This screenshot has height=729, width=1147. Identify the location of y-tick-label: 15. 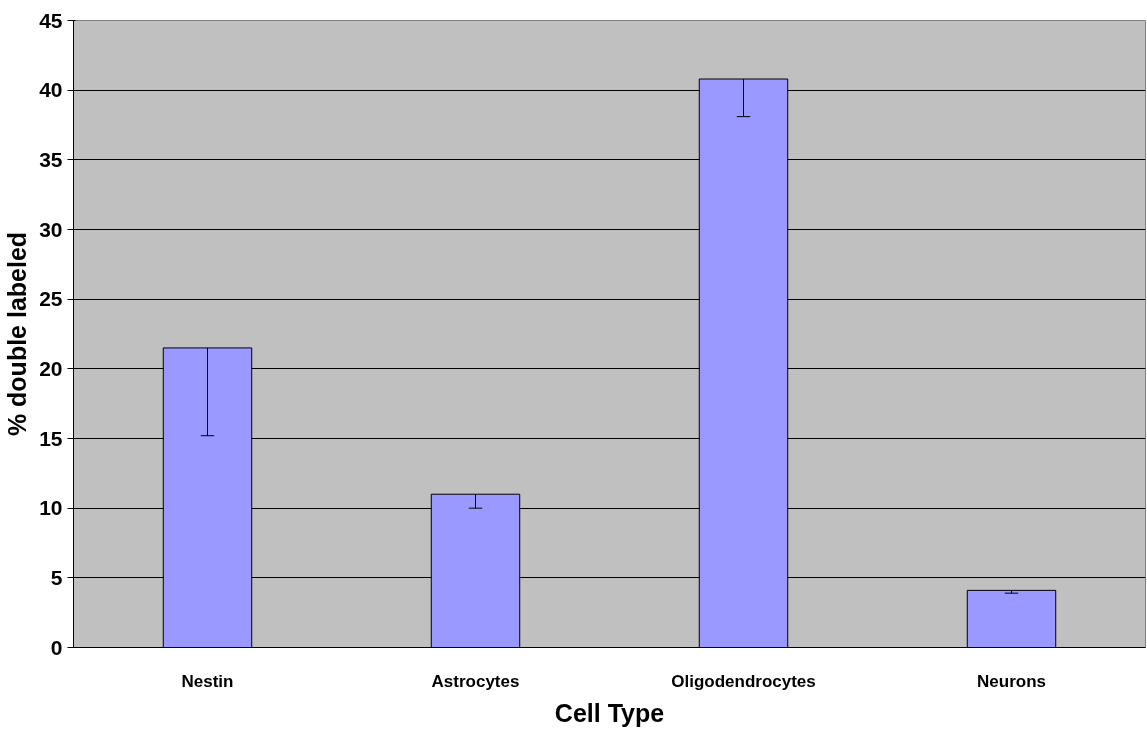
(51, 438).